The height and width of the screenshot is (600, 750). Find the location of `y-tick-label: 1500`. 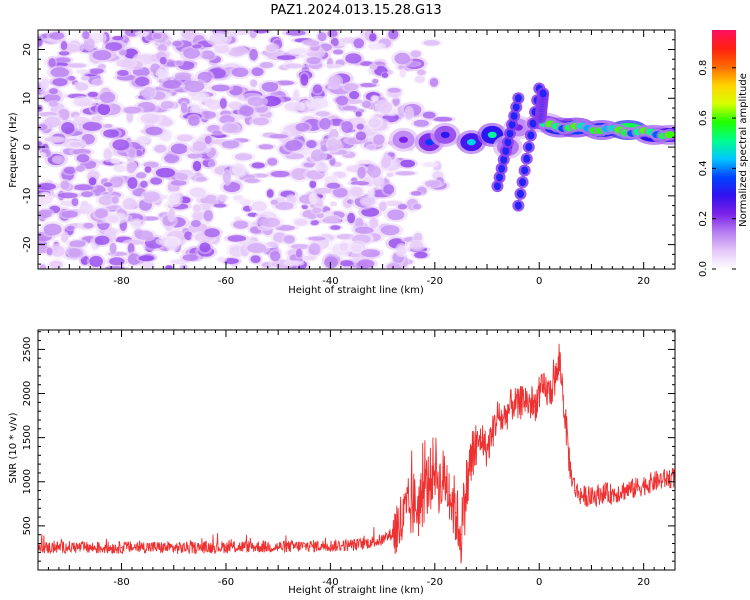

y-tick-label: 1500 is located at coordinates (27, 437).